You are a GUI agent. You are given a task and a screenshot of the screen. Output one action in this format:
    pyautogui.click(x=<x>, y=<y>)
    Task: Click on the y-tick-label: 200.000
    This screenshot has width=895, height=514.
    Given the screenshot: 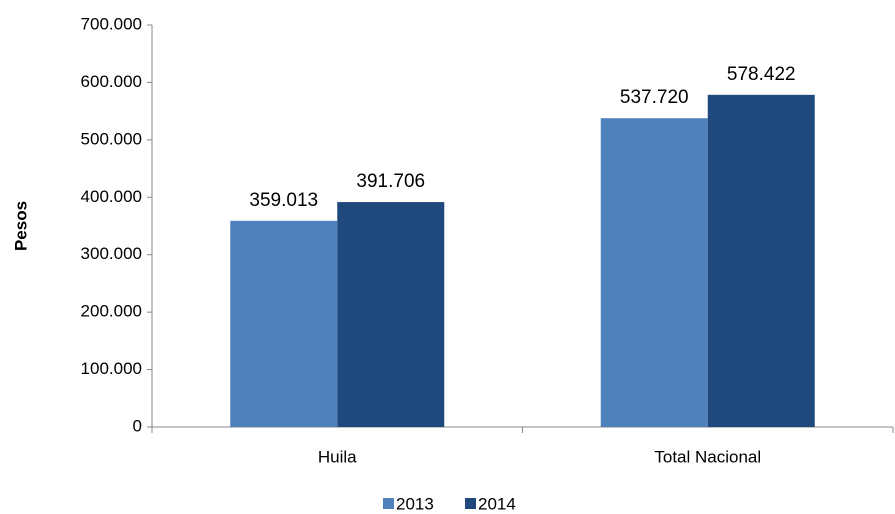 What is the action you would take?
    pyautogui.click(x=111, y=311)
    